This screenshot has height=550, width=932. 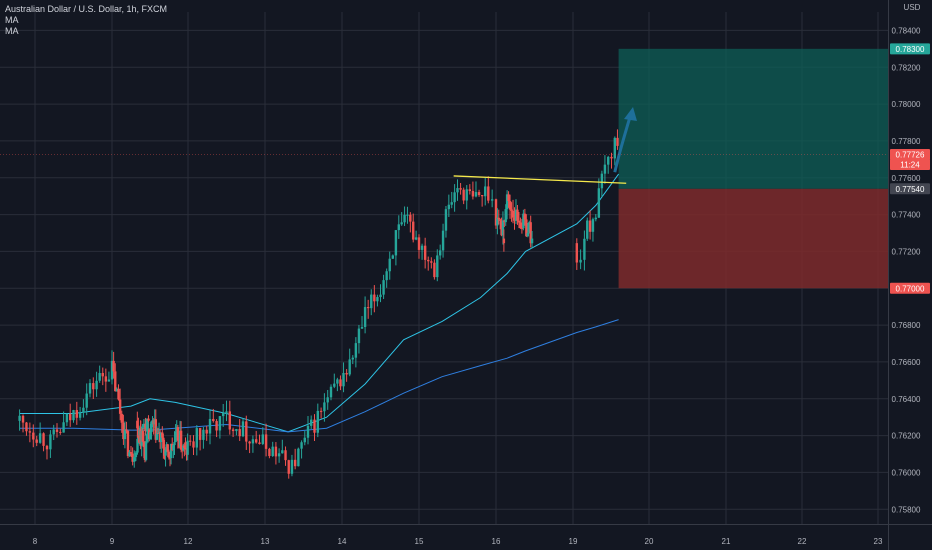 I want to click on price-tag, so click(x=910, y=288).